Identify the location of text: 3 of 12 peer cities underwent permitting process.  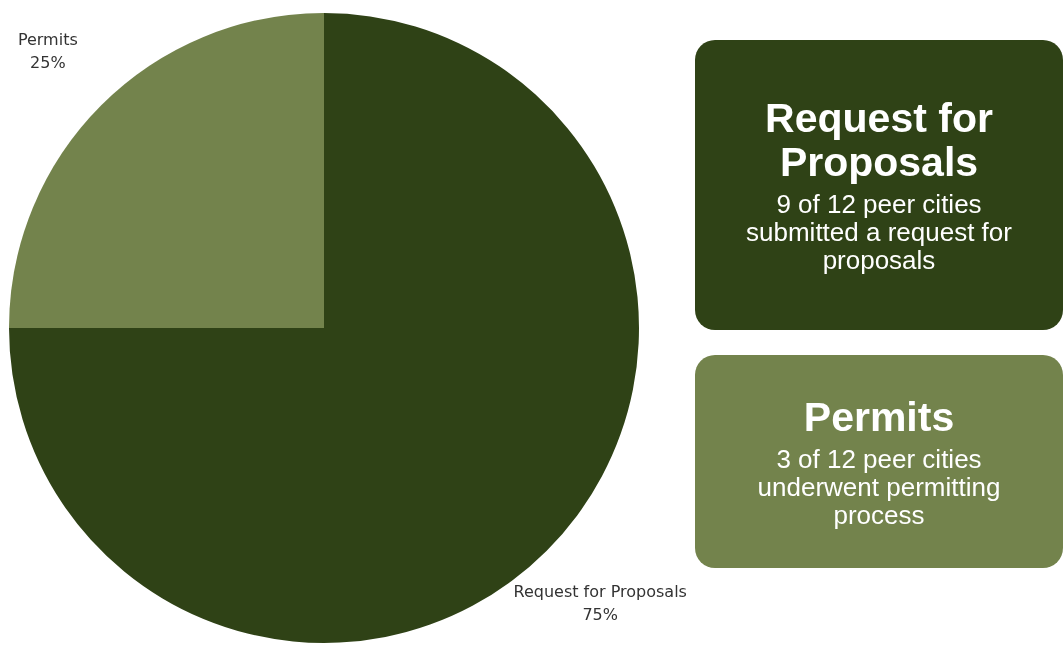
(879, 486).